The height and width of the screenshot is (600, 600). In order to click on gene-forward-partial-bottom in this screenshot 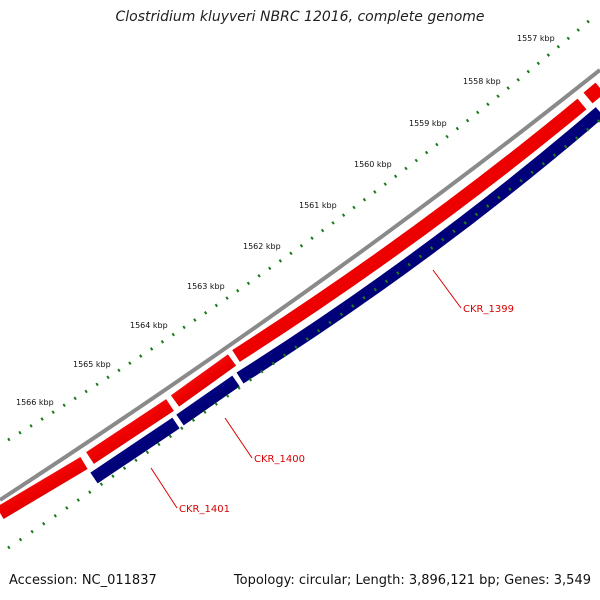, I will do `click(44, 488)`.